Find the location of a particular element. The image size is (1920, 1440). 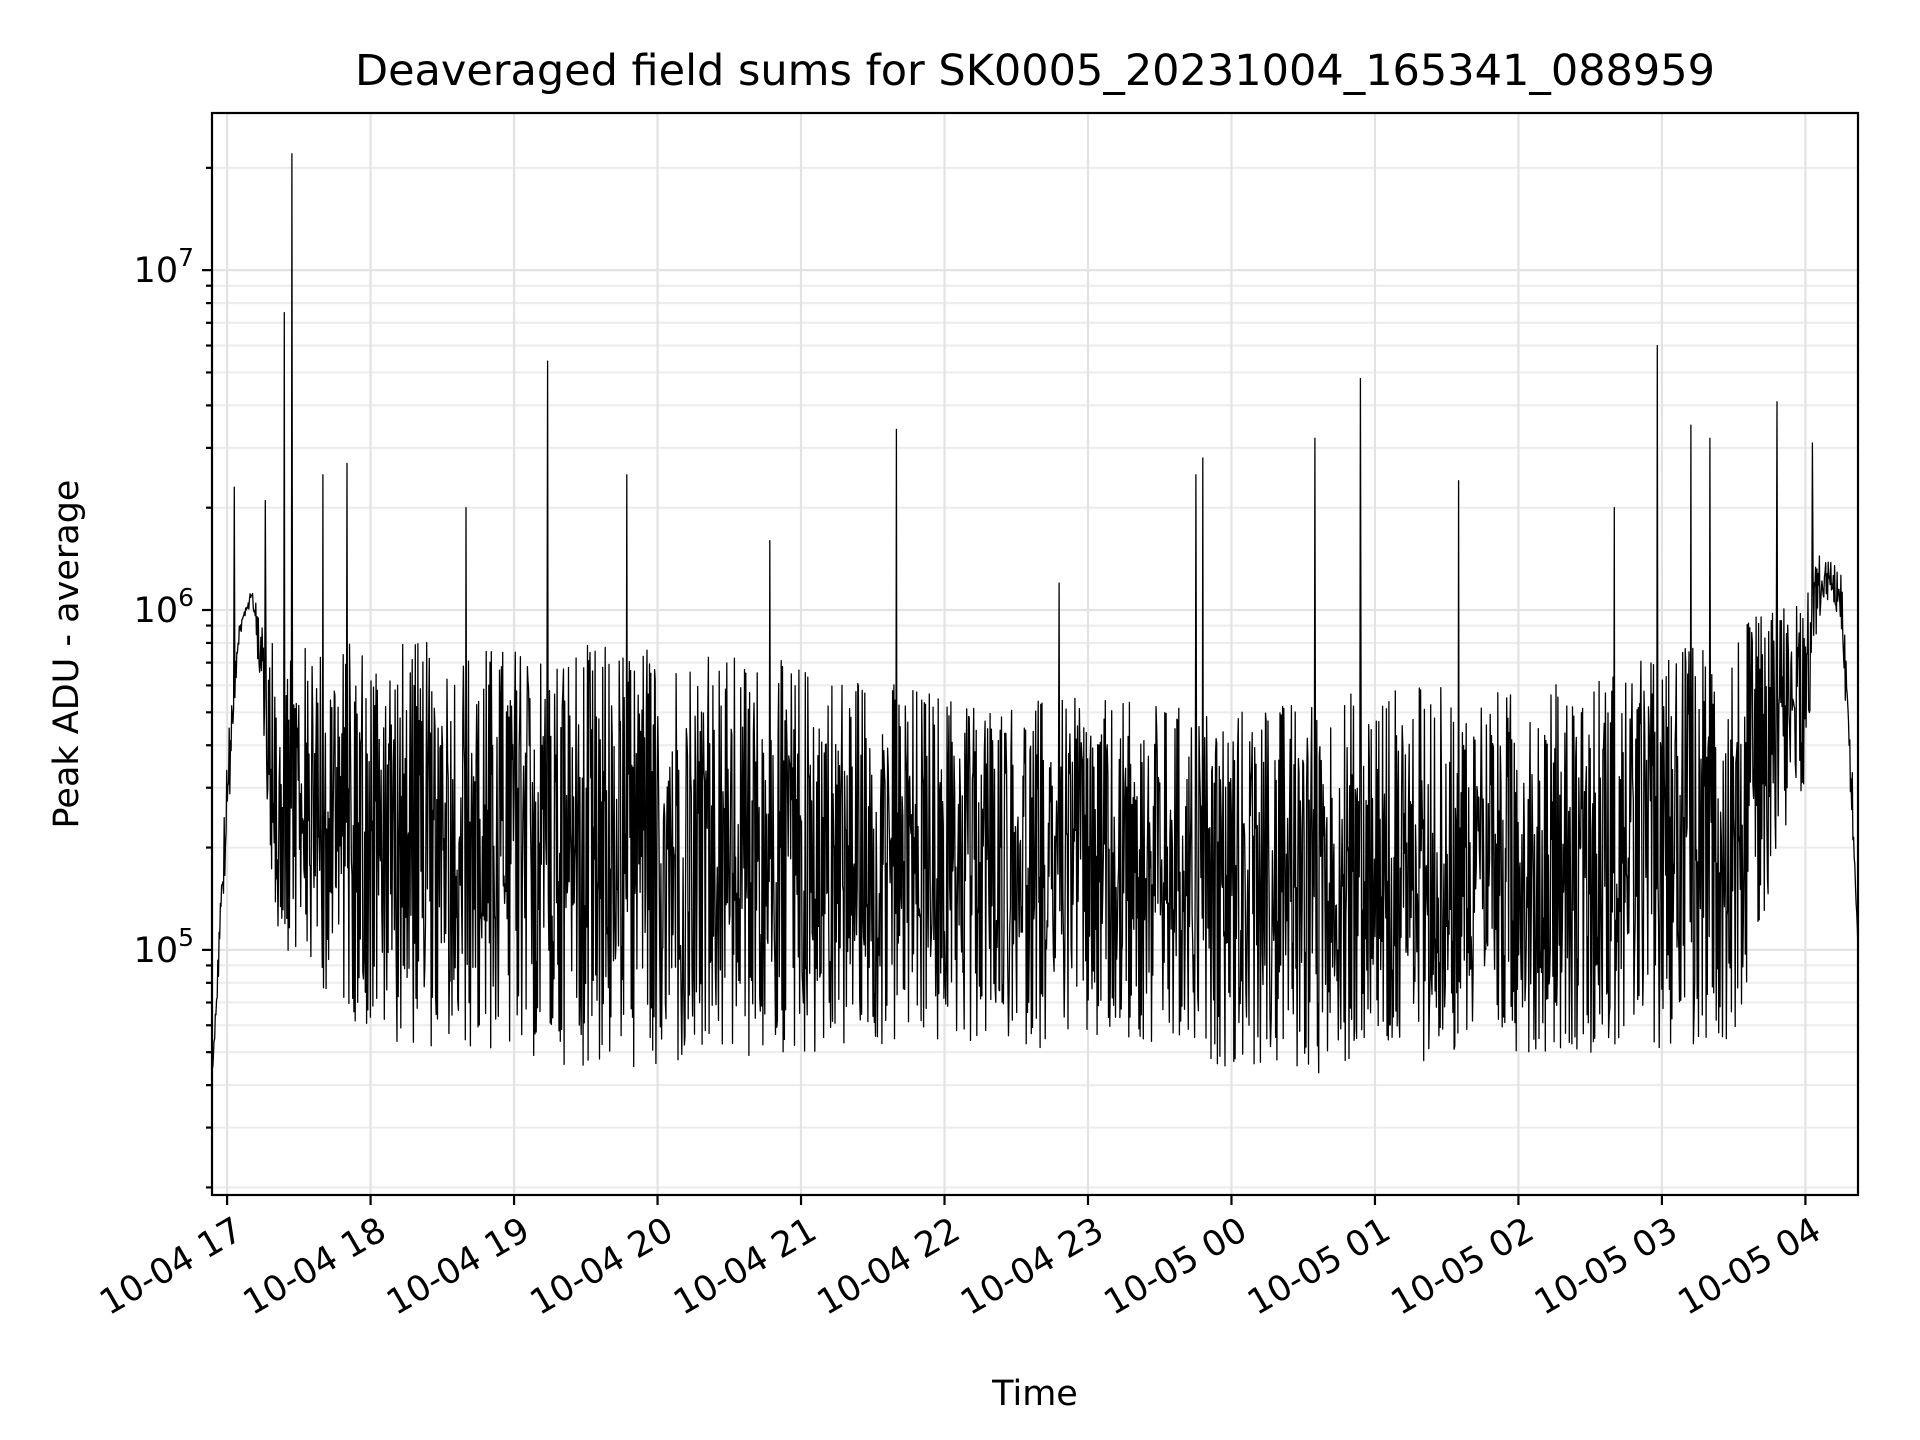

y-tick-label: 10⁵ is located at coordinates (164, 947).